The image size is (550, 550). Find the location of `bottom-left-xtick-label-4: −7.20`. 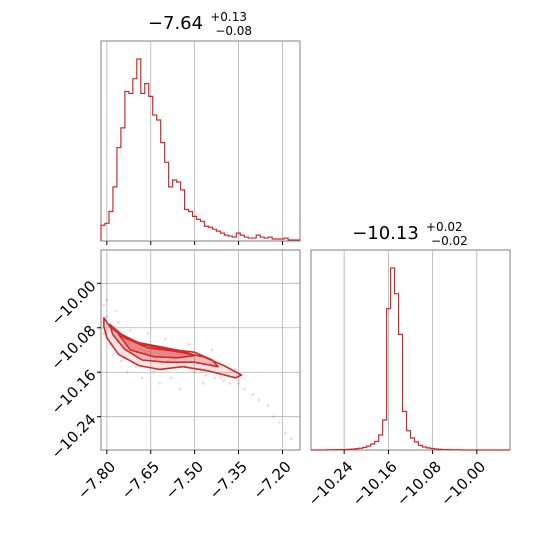

bottom-left-xtick-label-4: −7.20 is located at coordinates (272, 480).